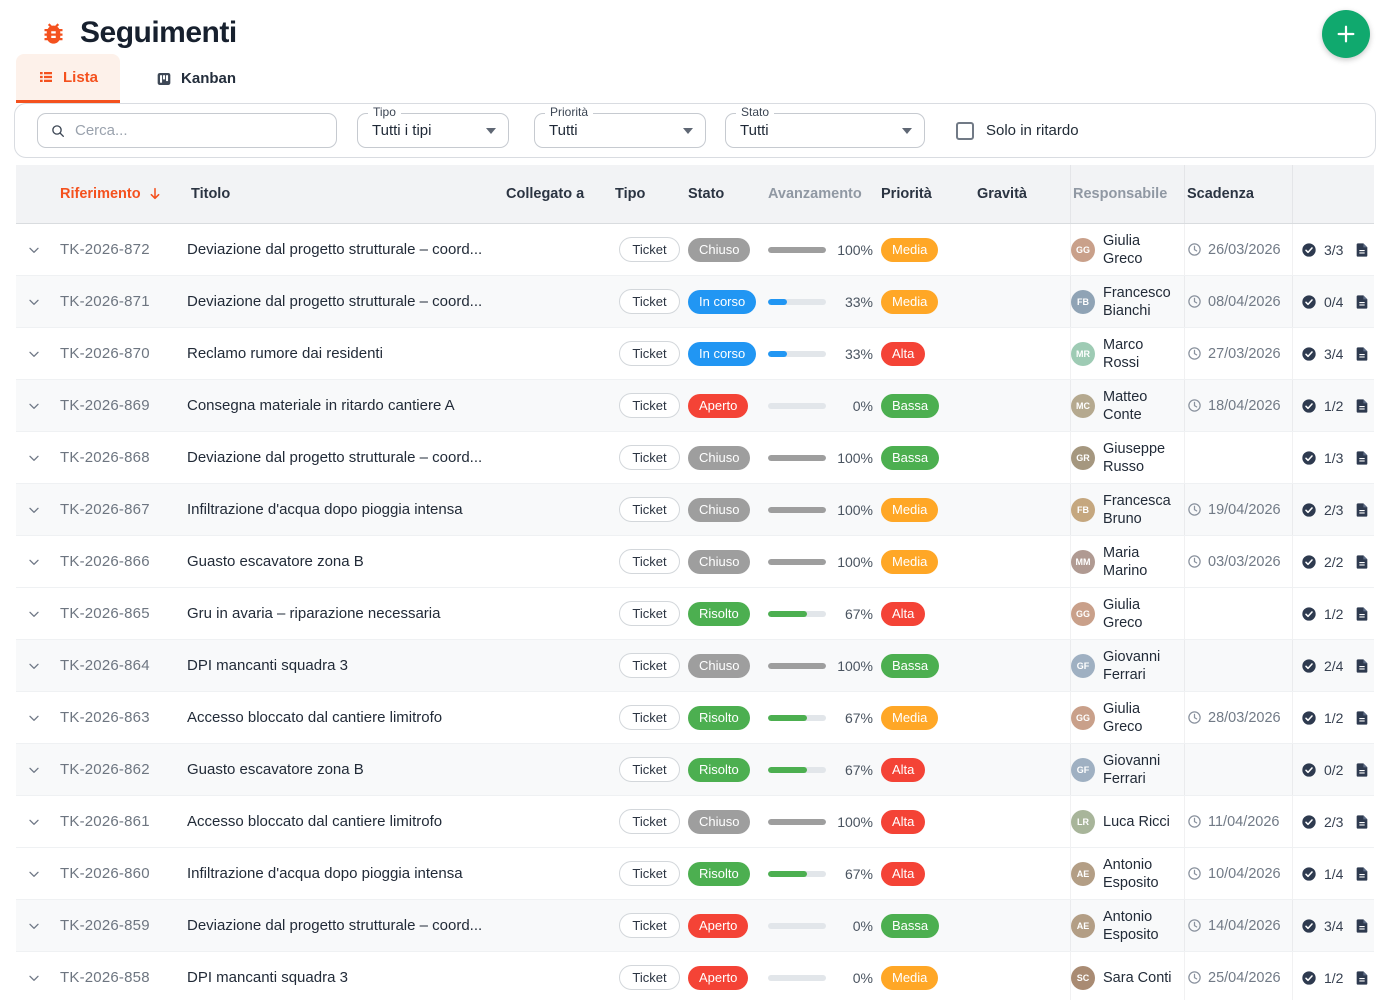 Image resolution: width=1390 pixels, height=1000 pixels. I want to click on progress-percent: 67%, so click(858, 717).